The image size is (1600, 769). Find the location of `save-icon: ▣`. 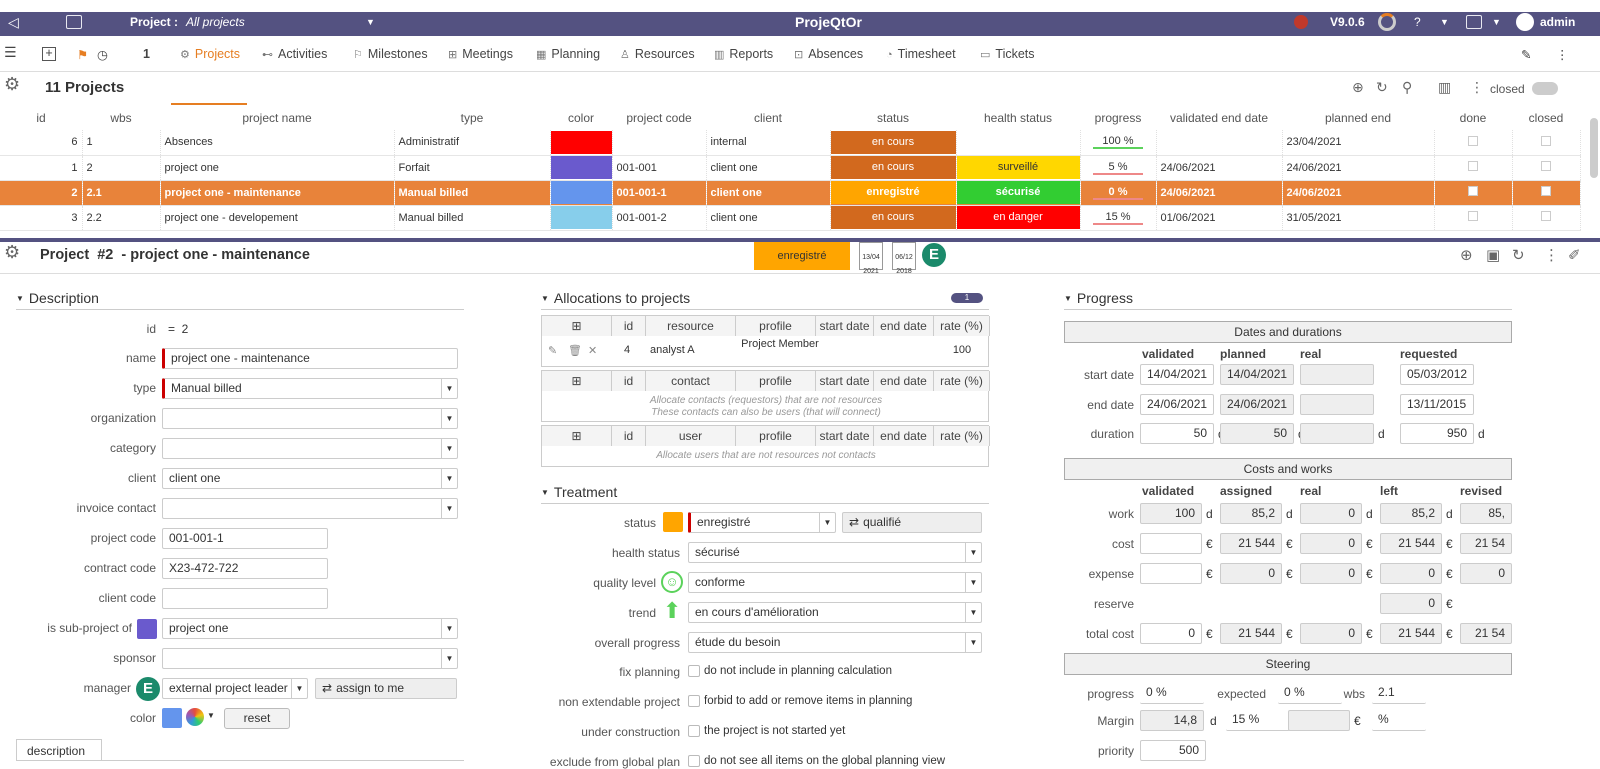

save-icon: ▣ is located at coordinates (1493, 255).